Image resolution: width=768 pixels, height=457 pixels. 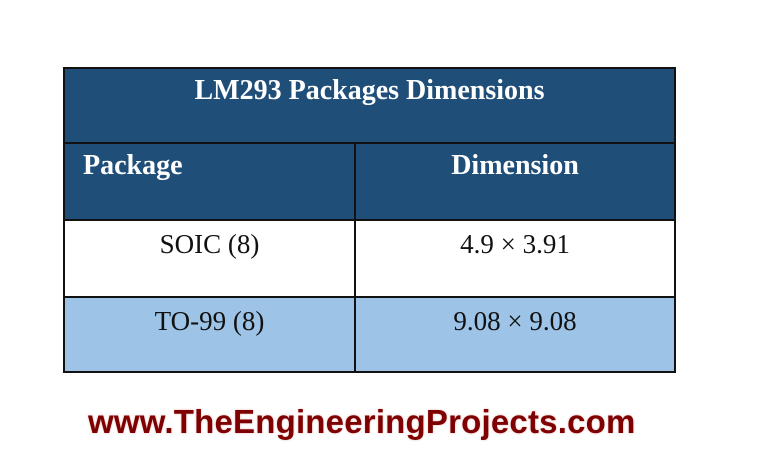 I want to click on header-package-label: Package, so click(x=133, y=165).